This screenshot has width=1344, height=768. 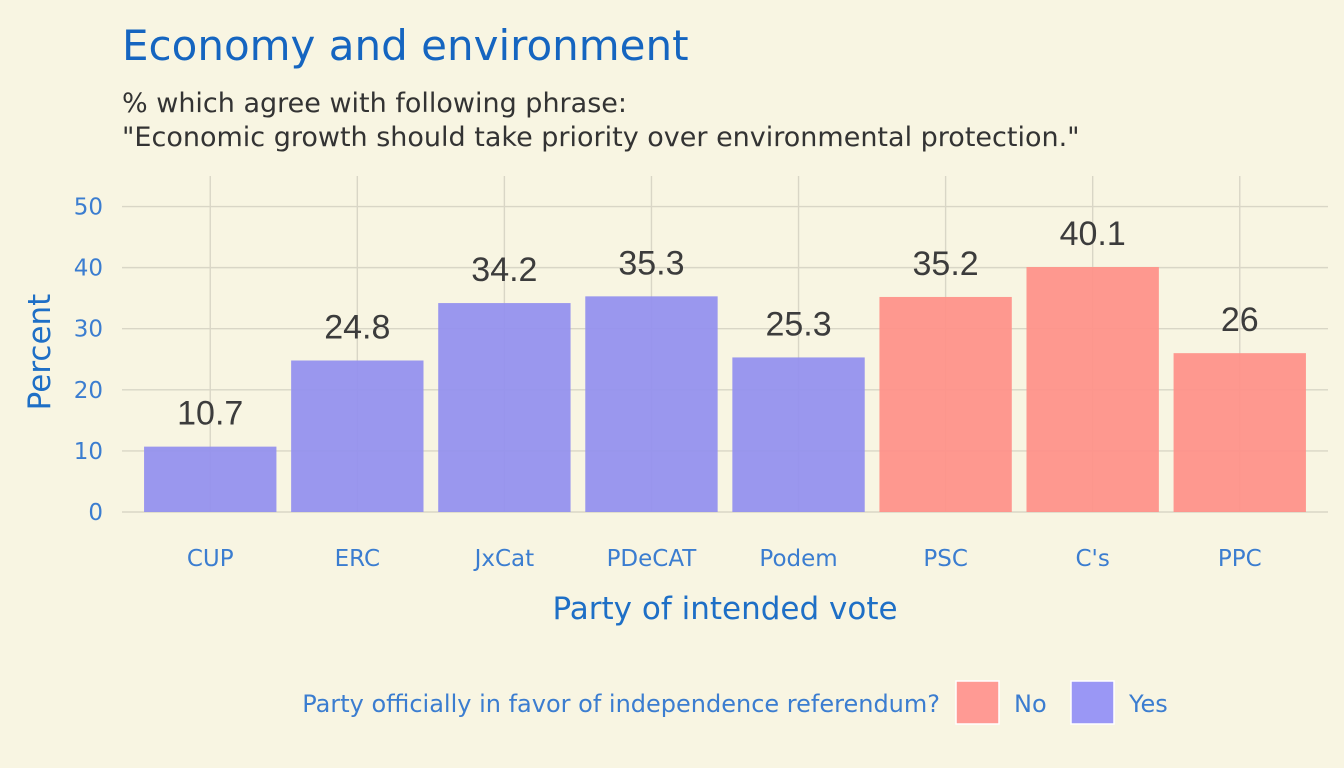 I want to click on y-tick-label: 50, so click(x=88, y=208).